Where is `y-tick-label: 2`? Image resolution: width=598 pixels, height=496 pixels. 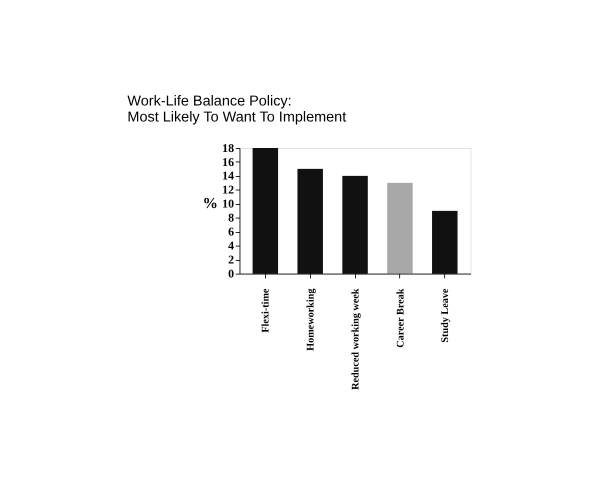 y-tick-label: 2 is located at coordinates (231, 259).